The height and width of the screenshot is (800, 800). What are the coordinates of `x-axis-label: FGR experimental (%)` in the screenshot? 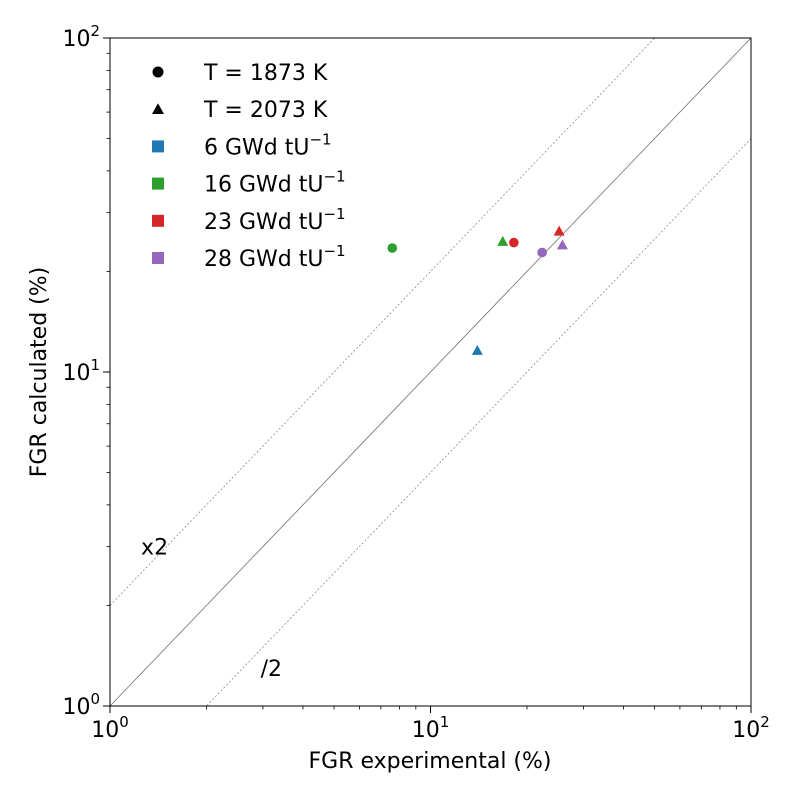 It's located at (430, 761).